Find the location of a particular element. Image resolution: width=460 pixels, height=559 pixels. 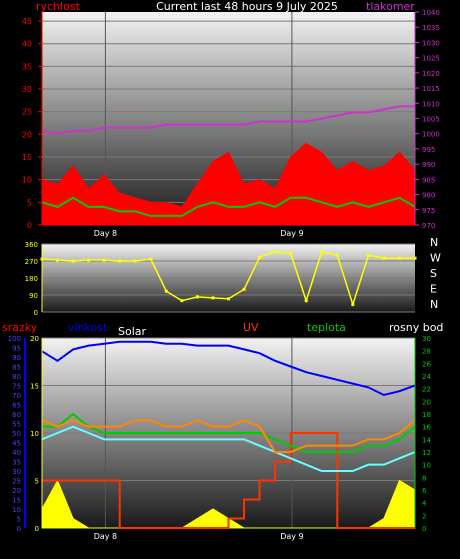

chart3-temp-tick-label: 6 is located at coordinates (424, 491).